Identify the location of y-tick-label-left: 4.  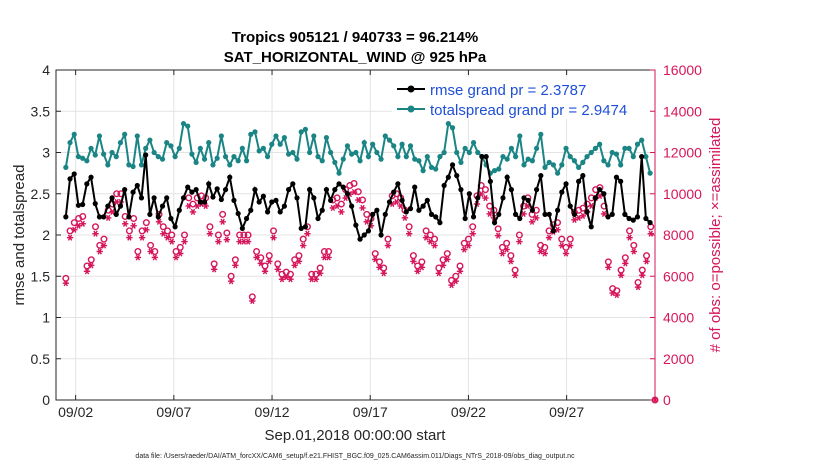
(46, 70).